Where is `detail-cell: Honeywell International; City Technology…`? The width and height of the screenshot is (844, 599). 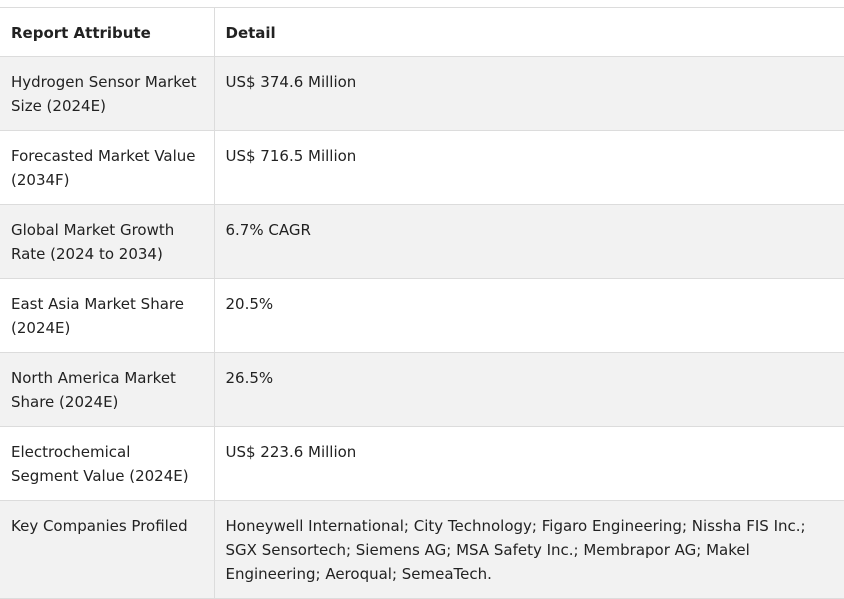 detail-cell: Honeywell International; City Technology… is located at coordinates (528, 549).